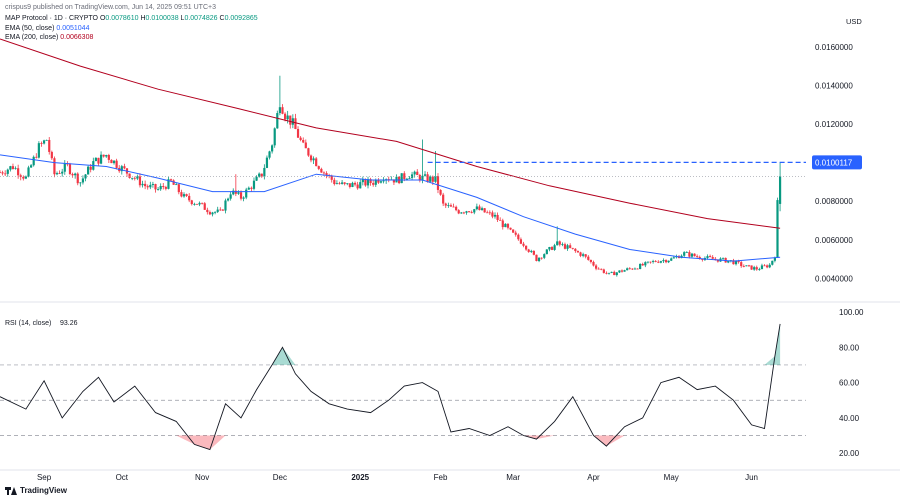 Image resolution: width=900 pixels, height=500 pixels. Describe the element at coordinates (32, 37) in the screenshot. I see `ema200-label: EMA (200, close)` at that location.